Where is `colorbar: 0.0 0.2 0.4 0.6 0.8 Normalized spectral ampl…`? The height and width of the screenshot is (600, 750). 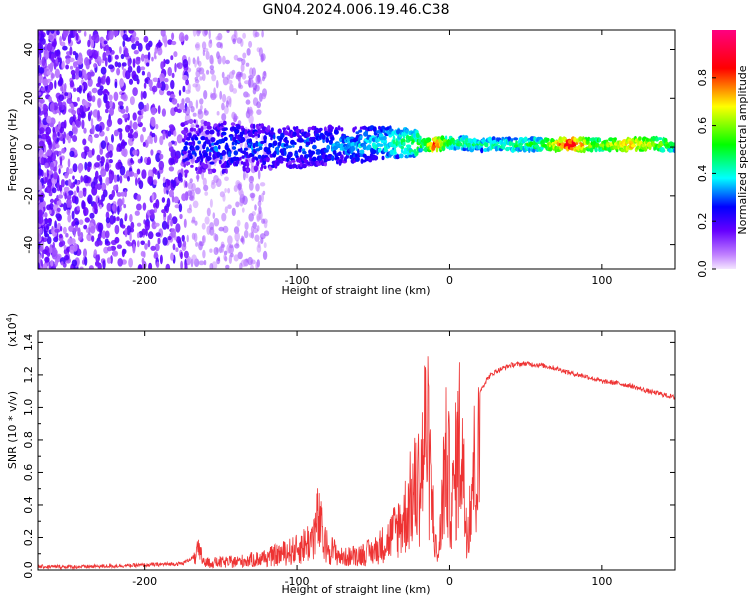
colorbar: 0.0 0.2 0.4 0.6 0.8 Normalized spectral ampl… is located at coordinates (722, 154).